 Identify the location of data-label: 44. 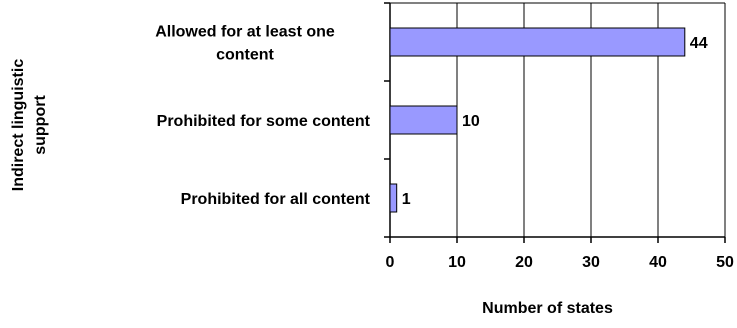
(699, 43).